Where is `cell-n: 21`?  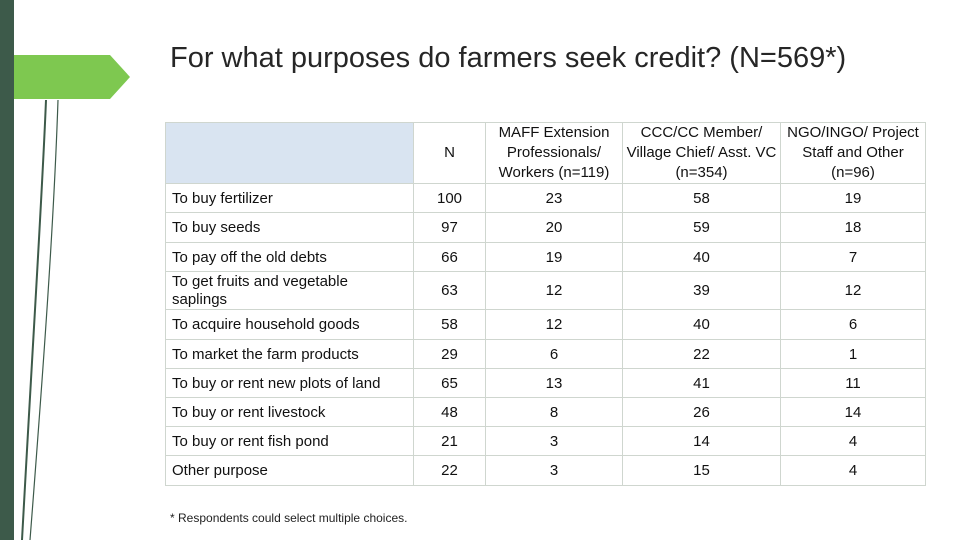 cell-n: 21 is located at coordinates (449, 441).